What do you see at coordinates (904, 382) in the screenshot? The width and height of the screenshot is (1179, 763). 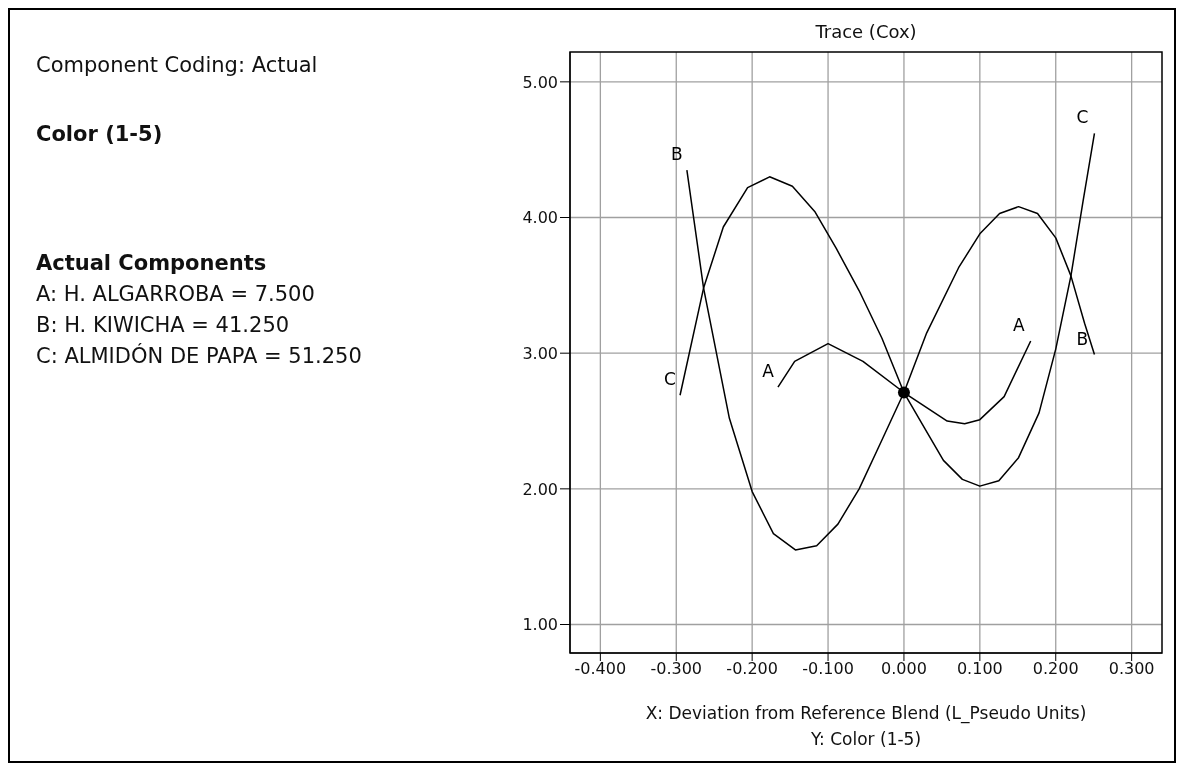 I see `line-series` at bounding box center [904, 382].